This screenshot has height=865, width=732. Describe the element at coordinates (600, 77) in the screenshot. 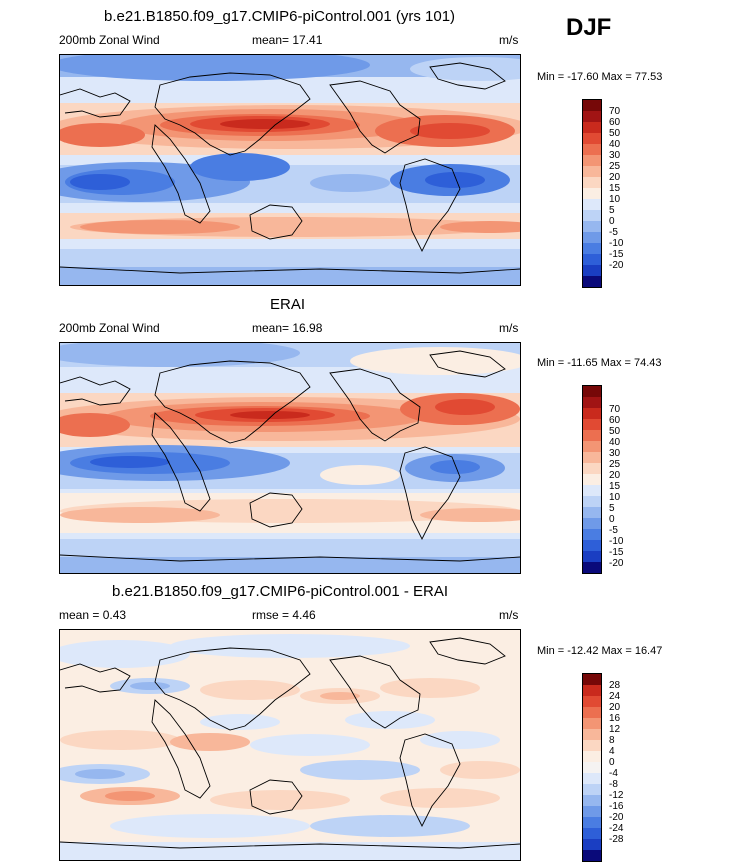

I see `panel1-minmax: Min = -17.60 Max = 77.53` at that location.